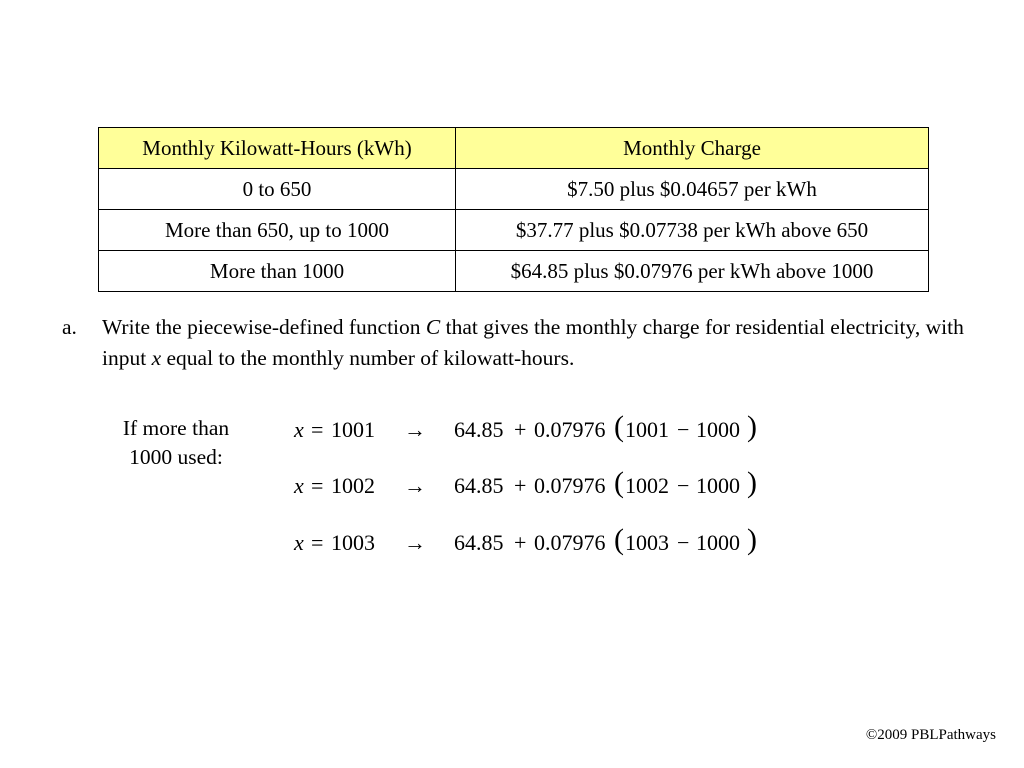 Image resolution: width=1024 pixels, height=768 pixels. Describe the element at coordinates (277, 230) in the screenshot. I see `table-cell-kwh: More than 650, up to 1000` at that location.